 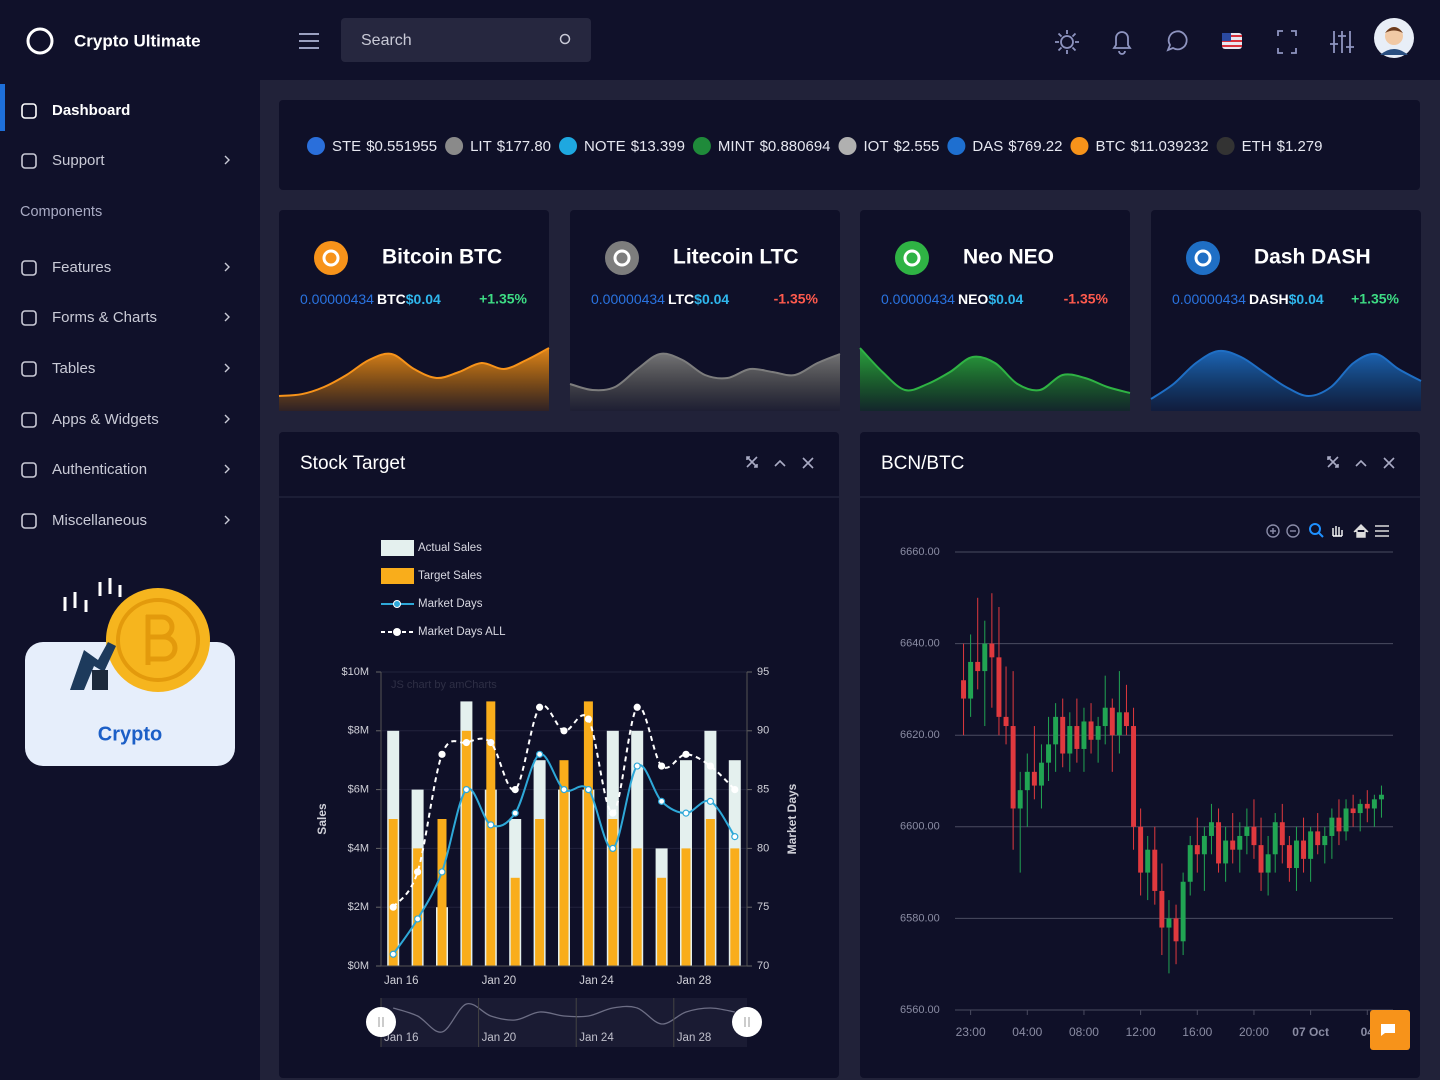 I want to click on legend-item: Target Sales, so click(x=431, y=576).